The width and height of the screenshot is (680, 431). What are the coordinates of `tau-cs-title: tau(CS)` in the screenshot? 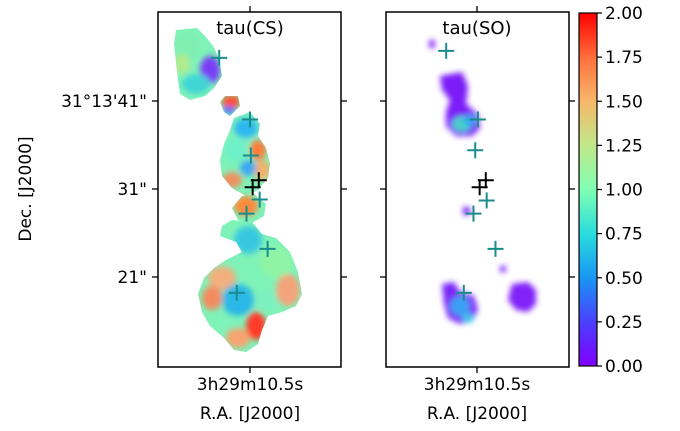 It's located at (250, 28).